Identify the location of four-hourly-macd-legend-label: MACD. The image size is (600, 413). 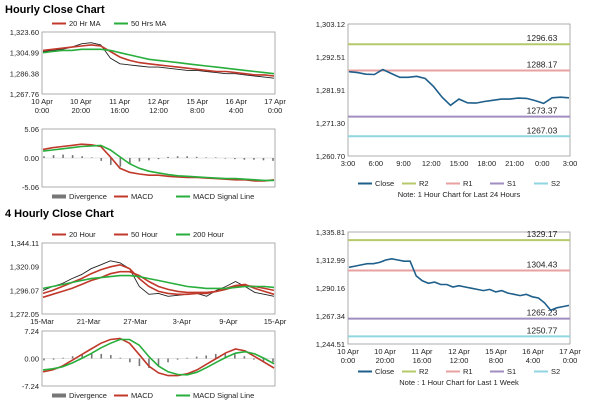
(142, 395).